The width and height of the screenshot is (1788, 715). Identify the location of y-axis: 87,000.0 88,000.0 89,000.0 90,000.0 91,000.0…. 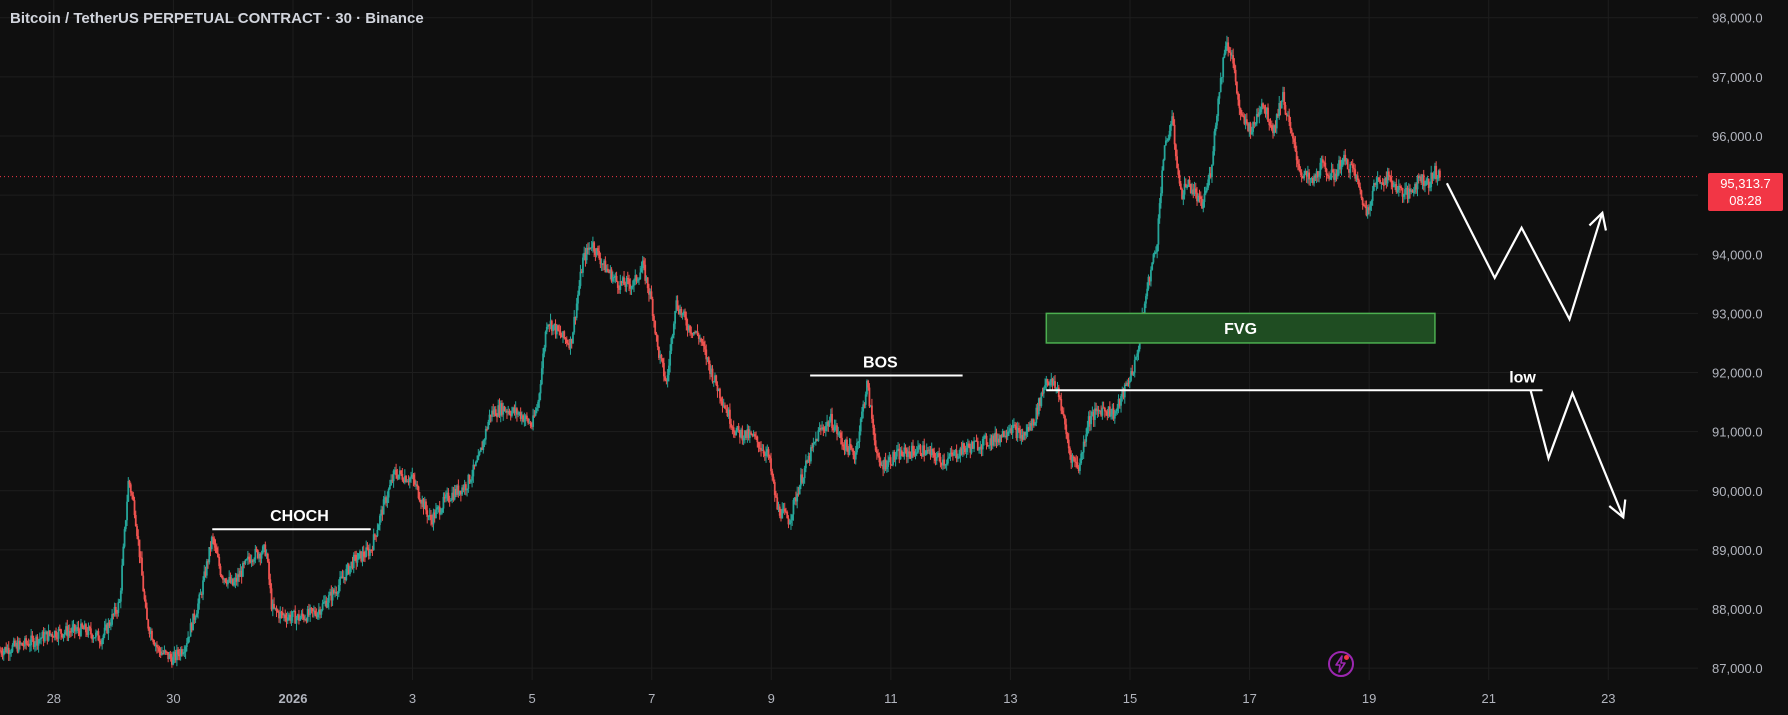
(1737, 343).